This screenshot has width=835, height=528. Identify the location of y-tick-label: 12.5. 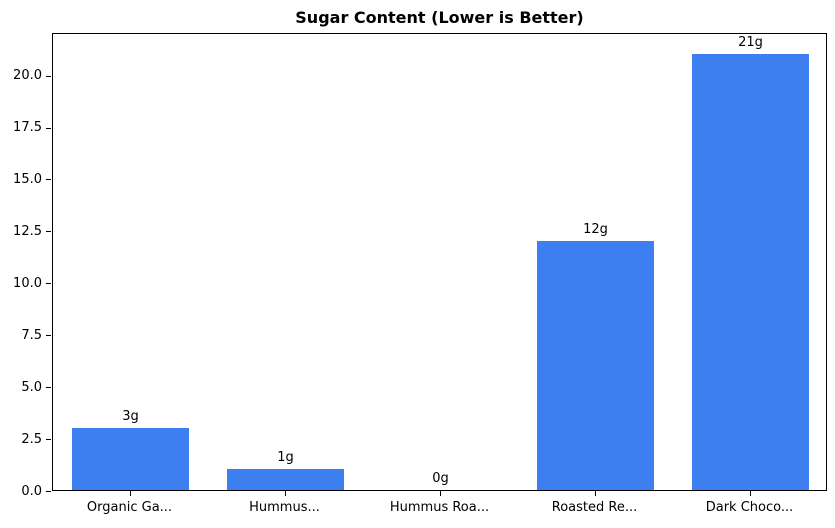
(27, 231).